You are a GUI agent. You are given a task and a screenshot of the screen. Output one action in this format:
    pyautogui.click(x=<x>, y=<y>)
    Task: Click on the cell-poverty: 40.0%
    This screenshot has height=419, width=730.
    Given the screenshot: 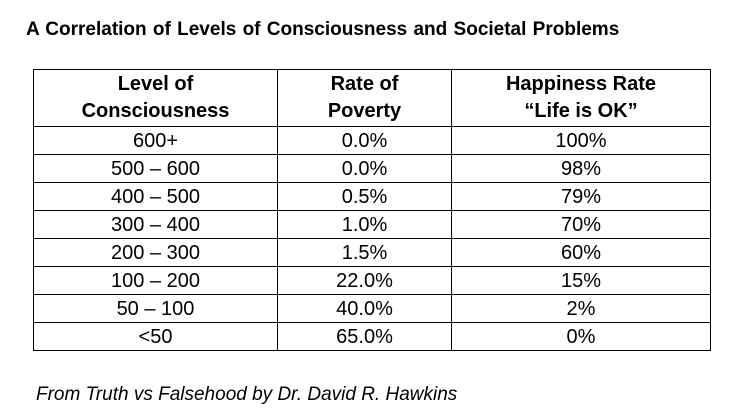 What is the action you would take?
    pyautogui.click(x=364, y=308)
    